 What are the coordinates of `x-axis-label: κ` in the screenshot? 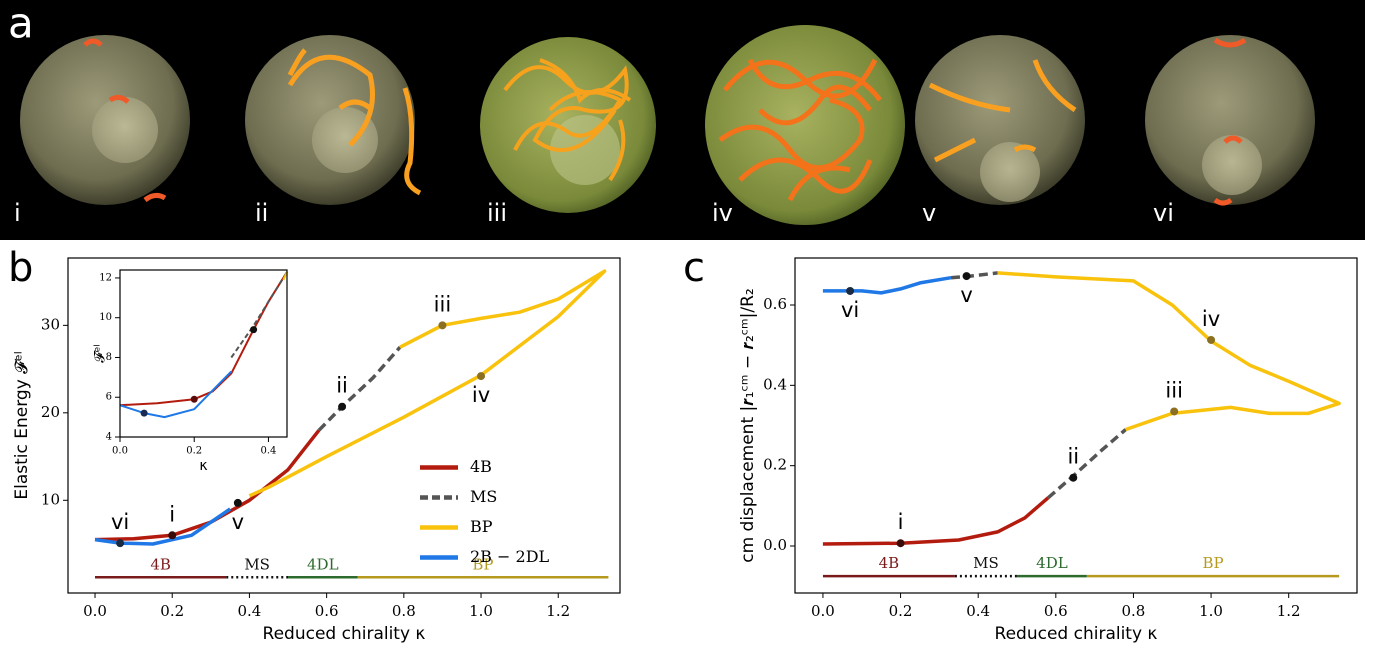 It's located at (203, 466).